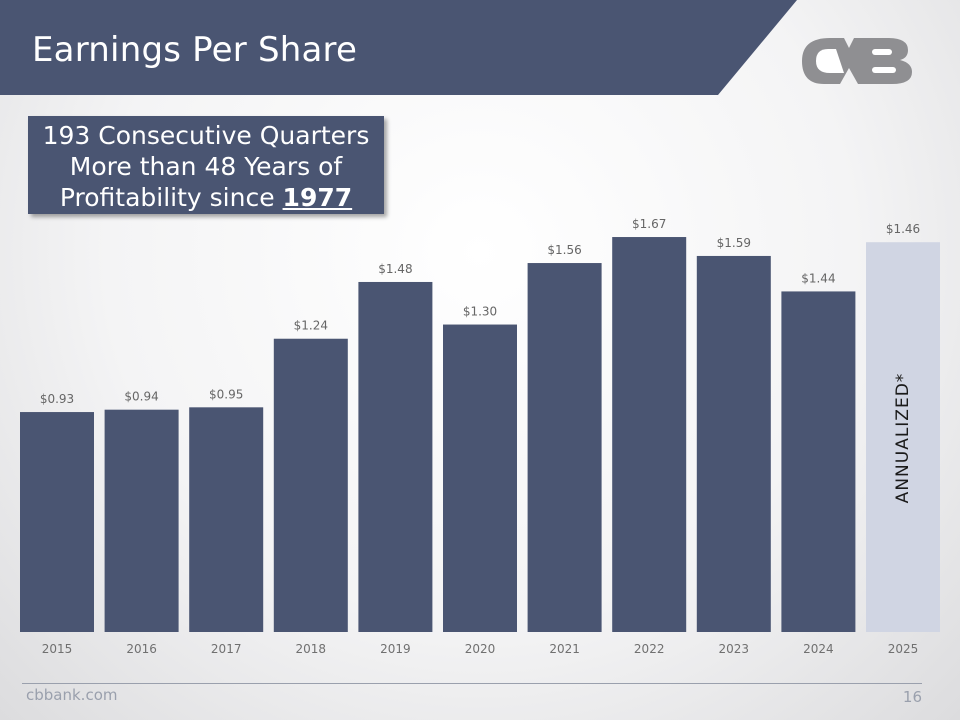  I want to click on bar-2021, so click(564, 447).